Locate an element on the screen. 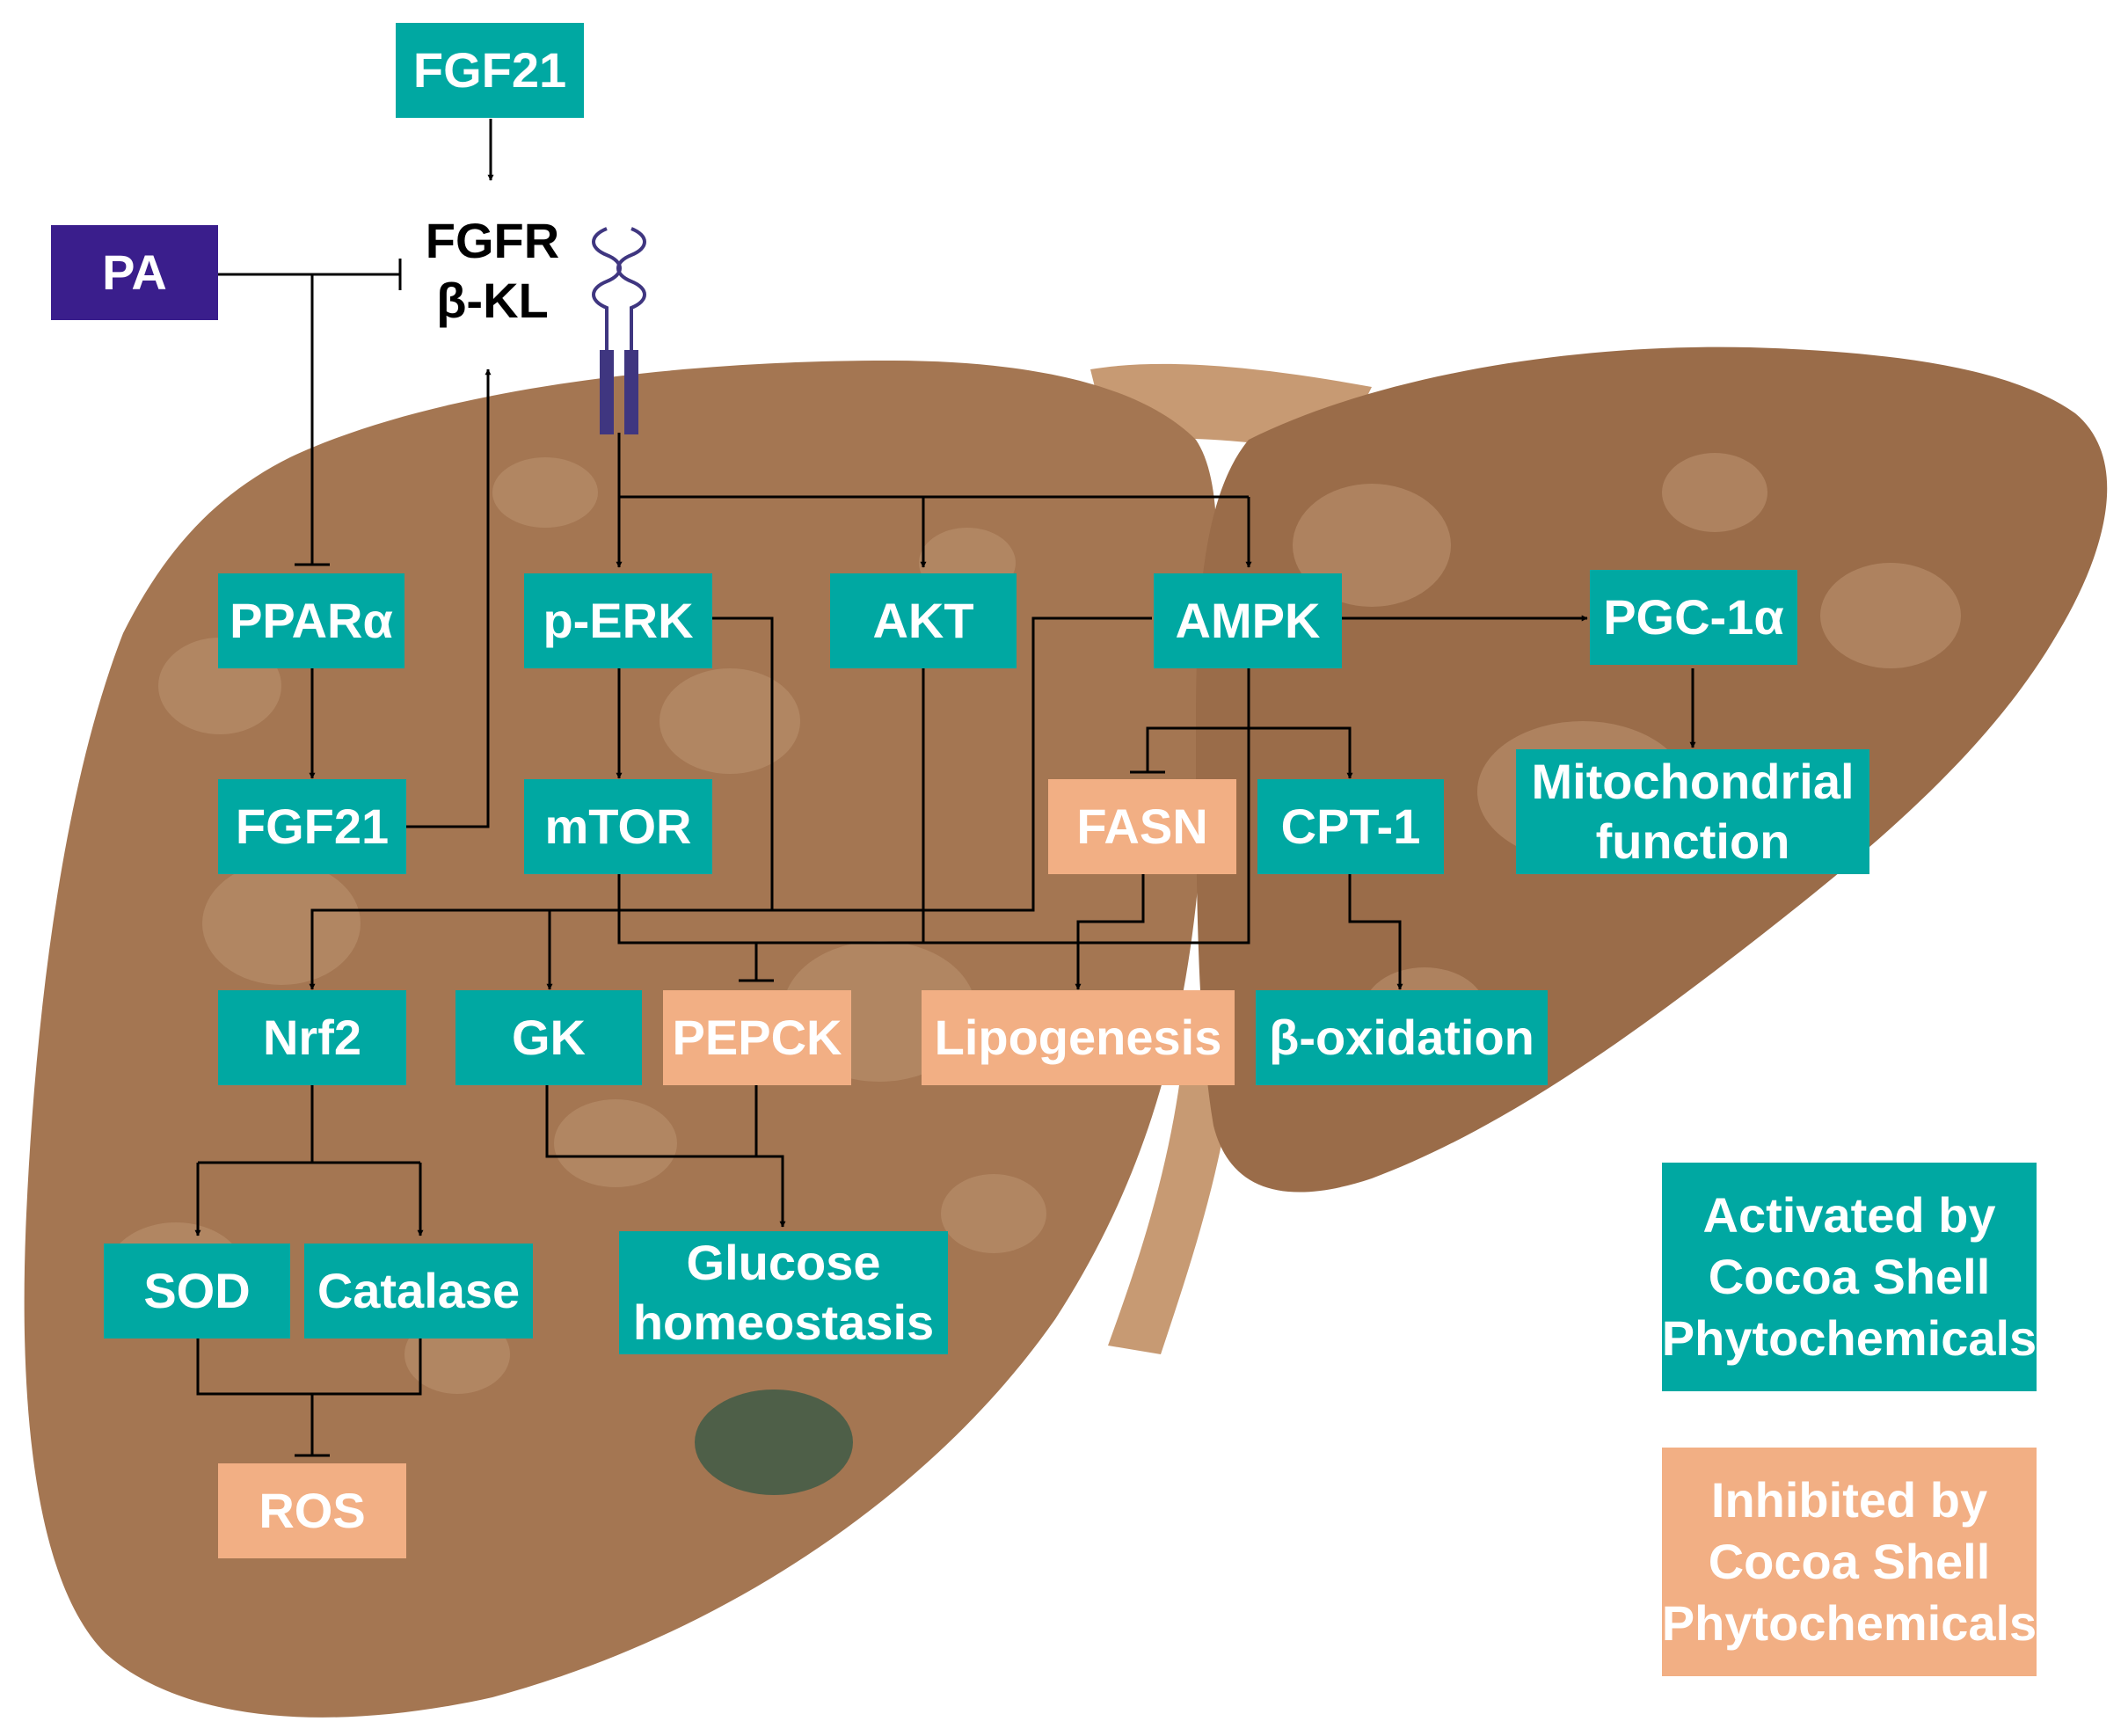 The width and height of the screenshot is (2128, 1736). glucose-line1: Glucose is located at coordinates (783, 1262).